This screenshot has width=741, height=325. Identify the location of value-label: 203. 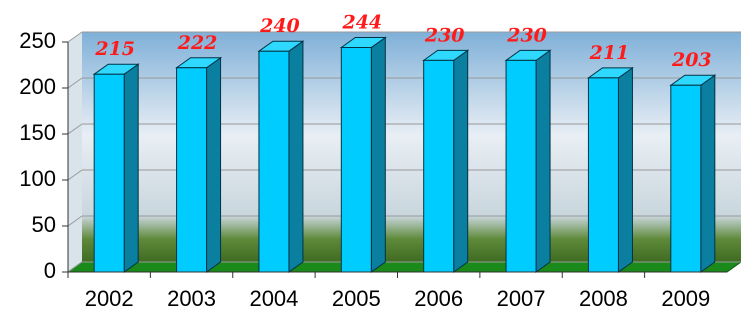
(691, 60).